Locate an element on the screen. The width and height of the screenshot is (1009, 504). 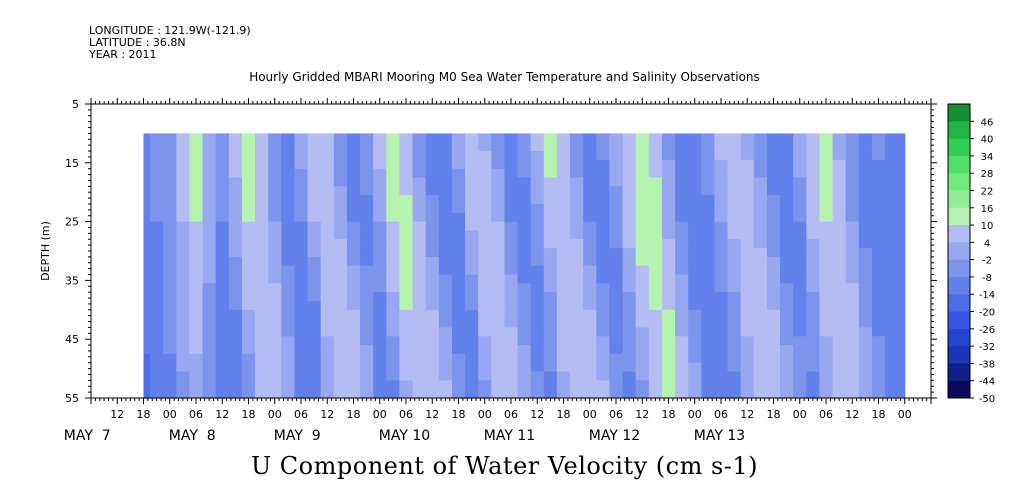
latitude-label: LATITUDE : 36.8N is located at coordinates (137, 42).